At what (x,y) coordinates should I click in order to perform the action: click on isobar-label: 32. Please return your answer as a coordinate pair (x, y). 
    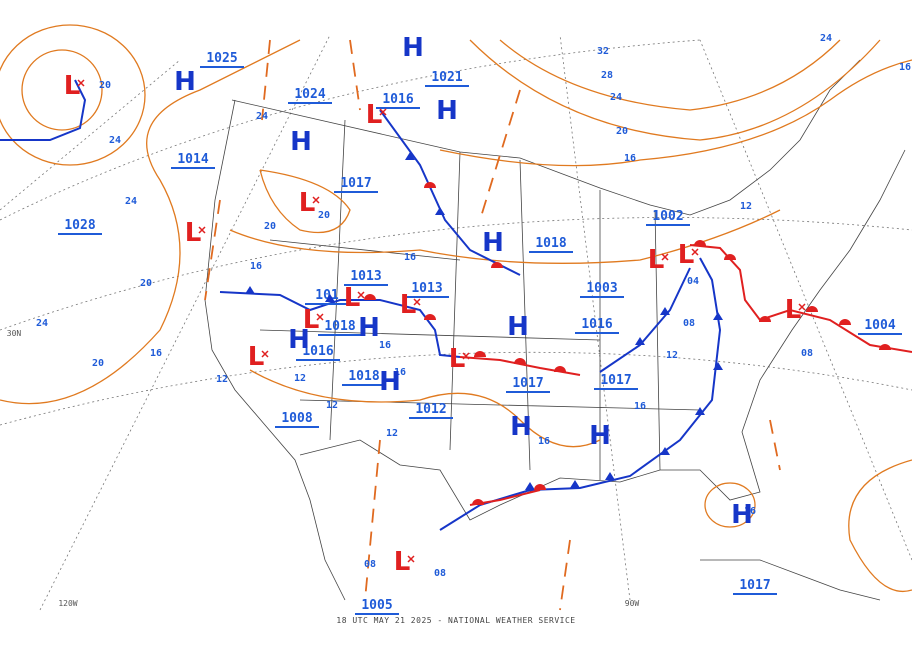
    Looking at the image, I should click on (603, 51).